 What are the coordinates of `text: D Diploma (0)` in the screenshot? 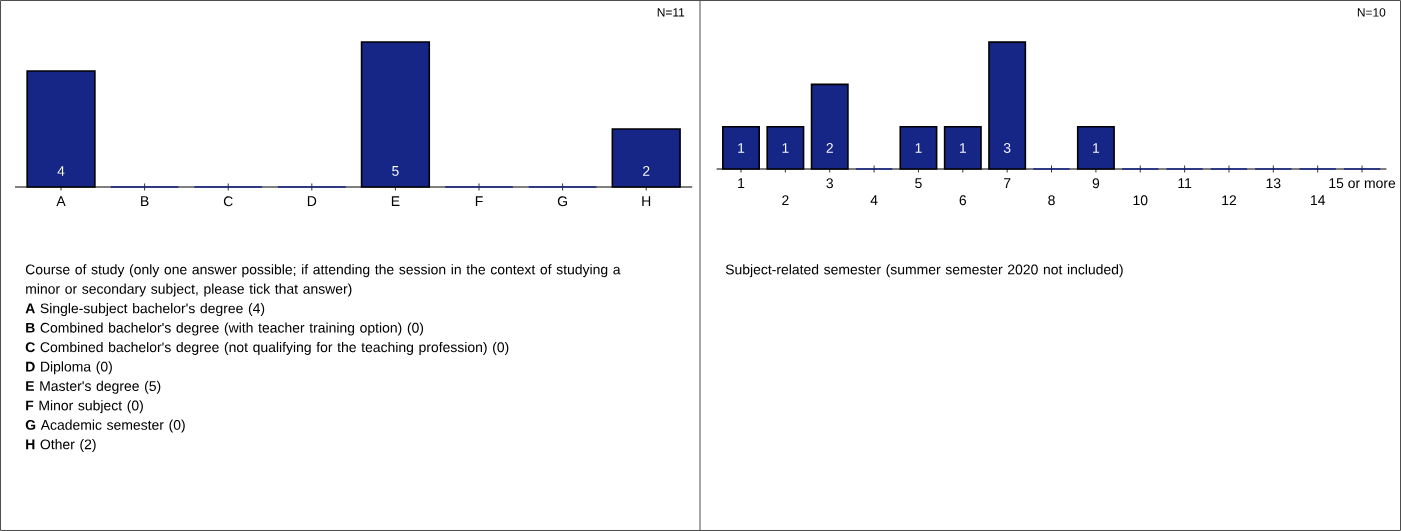 It's located at (69, 368).